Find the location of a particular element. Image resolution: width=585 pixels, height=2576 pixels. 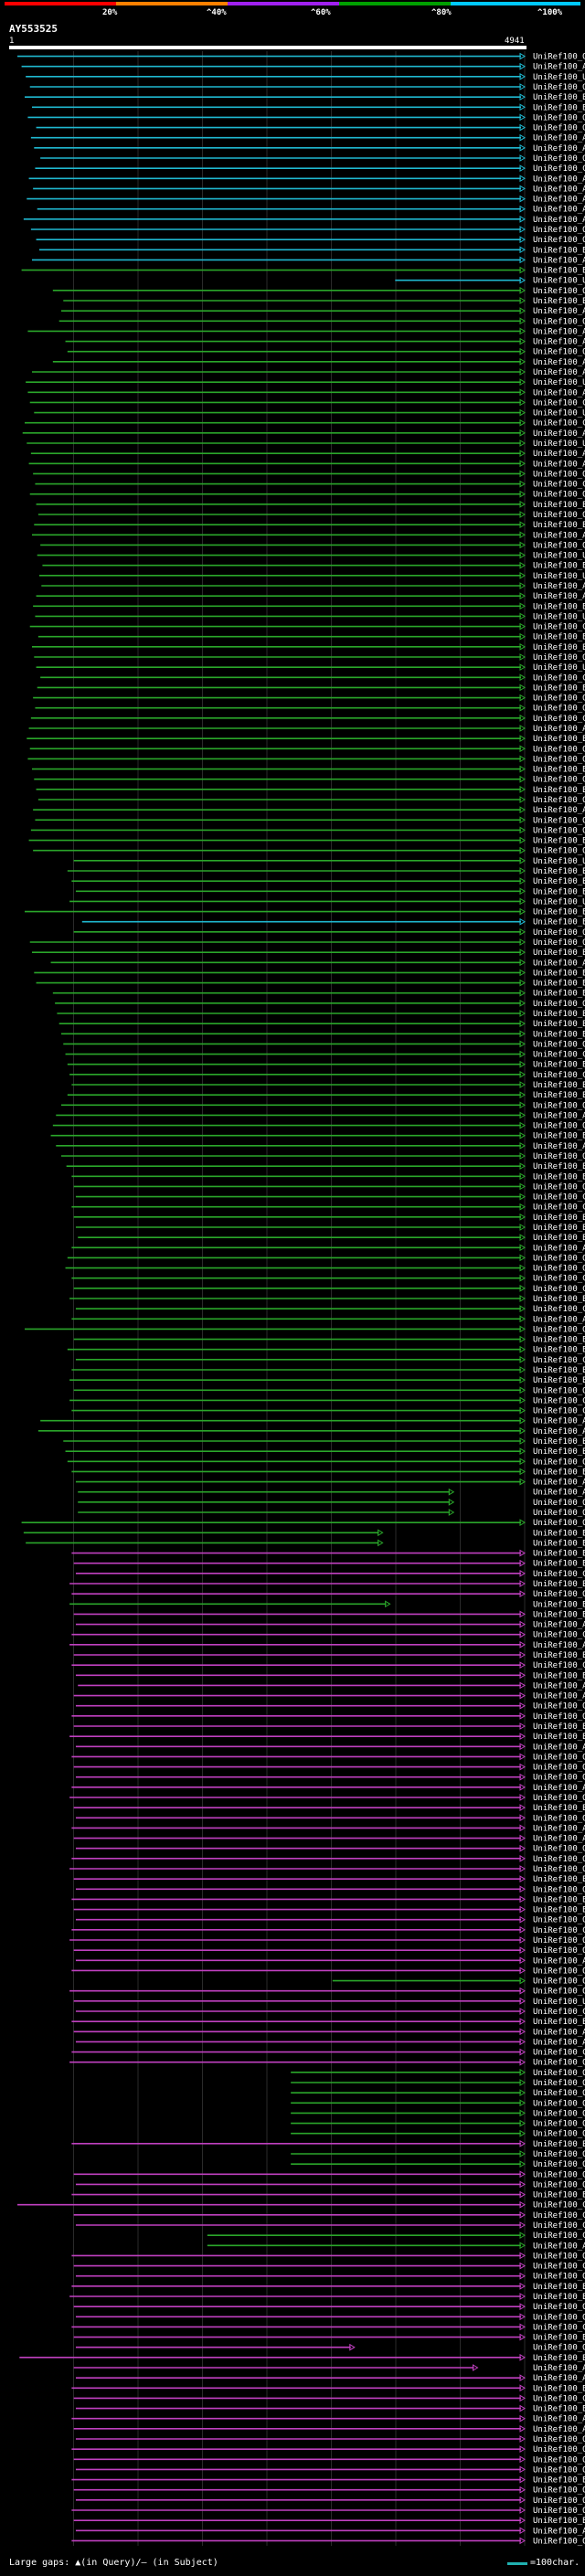

hit-row: UniRef100_A7P1D7 is located at coordinates (307, 464).